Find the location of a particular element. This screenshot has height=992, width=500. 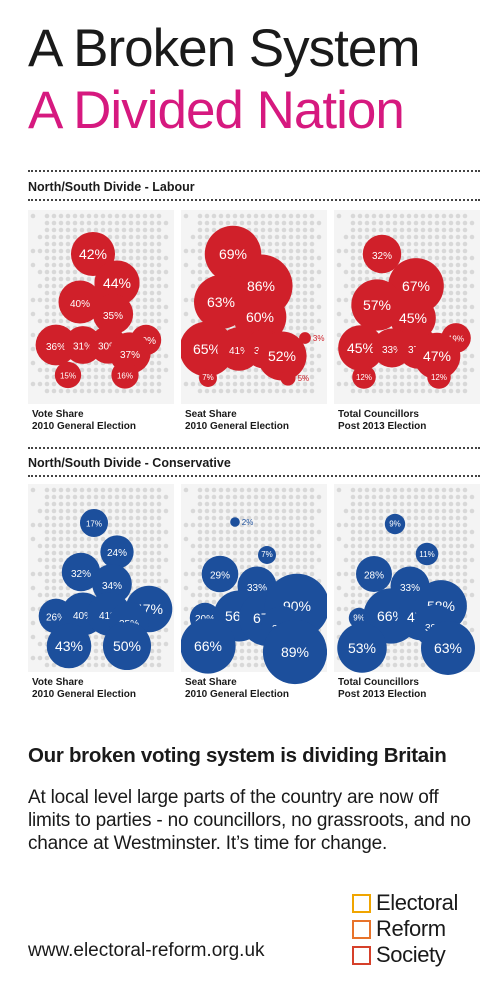

bubble-label: 32% is located at coordinates (81, 574).